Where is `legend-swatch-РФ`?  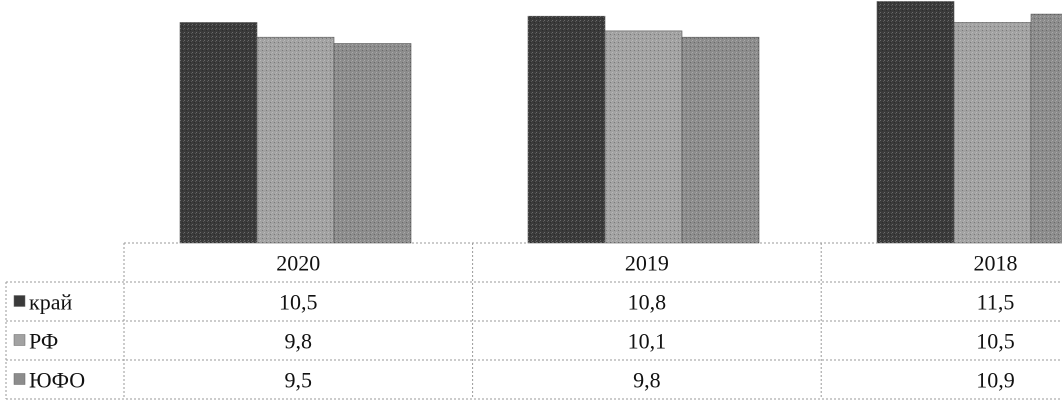
legend-swatch-РФ is located at coordinates (19, 340).